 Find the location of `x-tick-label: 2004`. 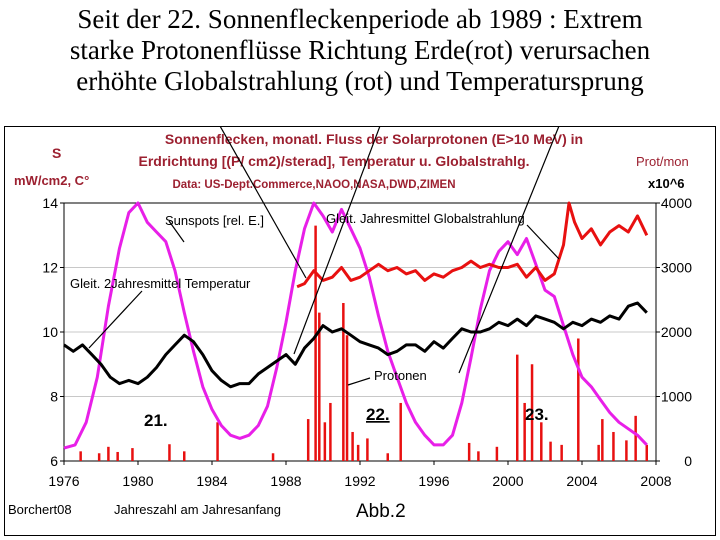

x-tick-label: 2004 is located at coordinates (581, 481).